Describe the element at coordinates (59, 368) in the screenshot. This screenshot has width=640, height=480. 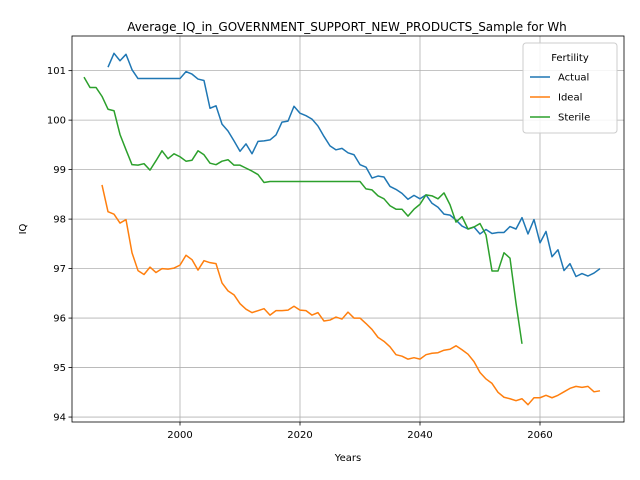
I see `y-tick-label: 95` at that location.